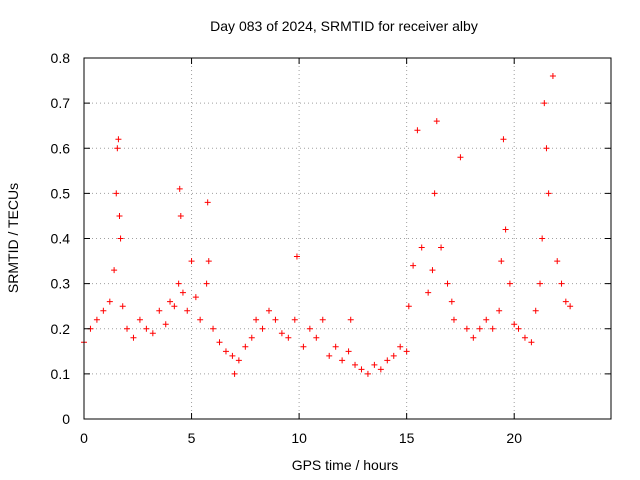 The image size is (640, 480). Describe the element at coordinates (84, 438) in the screenshot. I see `x-tick-label: 0` at that location.